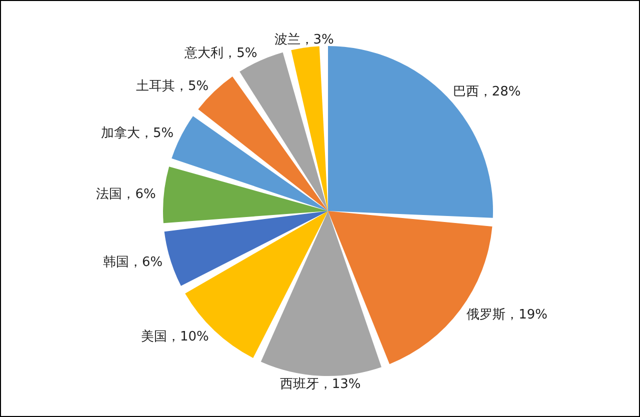 The height and width of the screenshot is (417, 640). I want to click on data-label: ，13%, so click(339, 384).